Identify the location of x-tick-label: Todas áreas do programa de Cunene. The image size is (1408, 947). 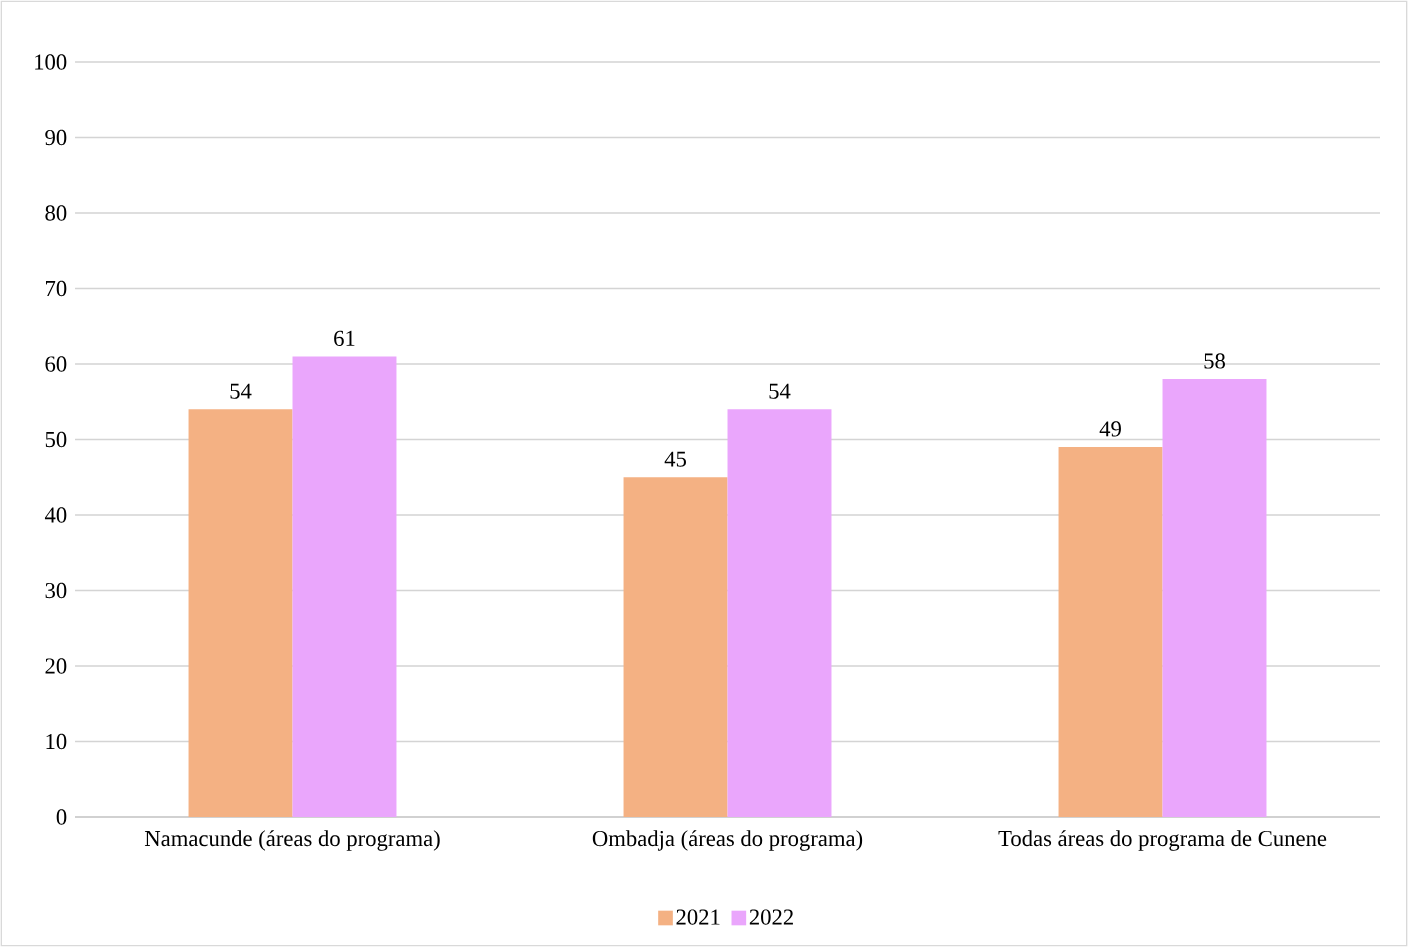
(1162, 840).